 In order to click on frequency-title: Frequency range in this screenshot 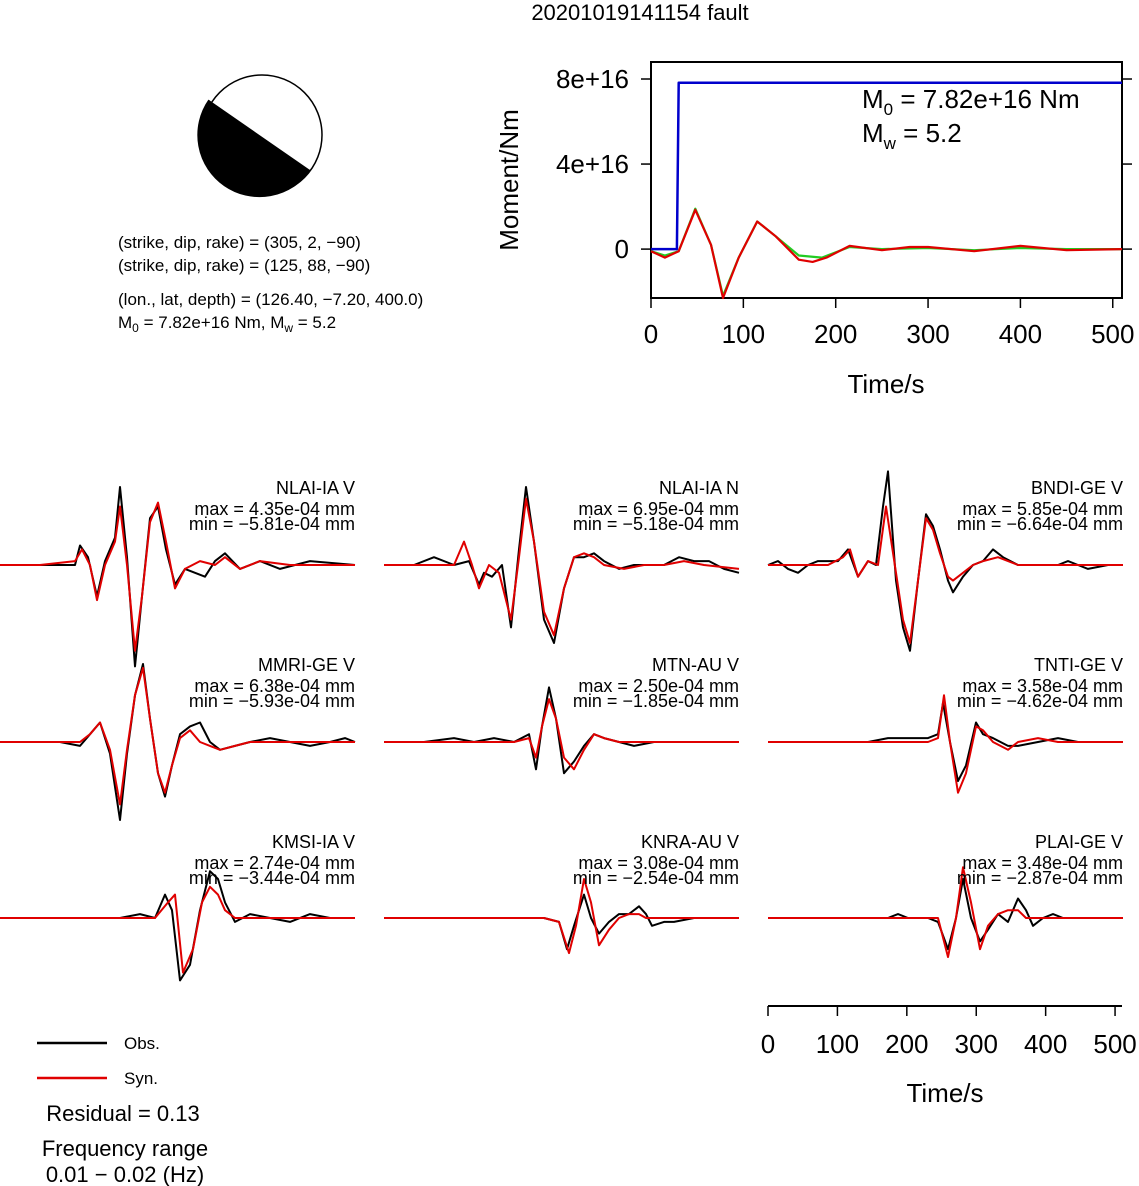, I will do `click(125, 1148)`.